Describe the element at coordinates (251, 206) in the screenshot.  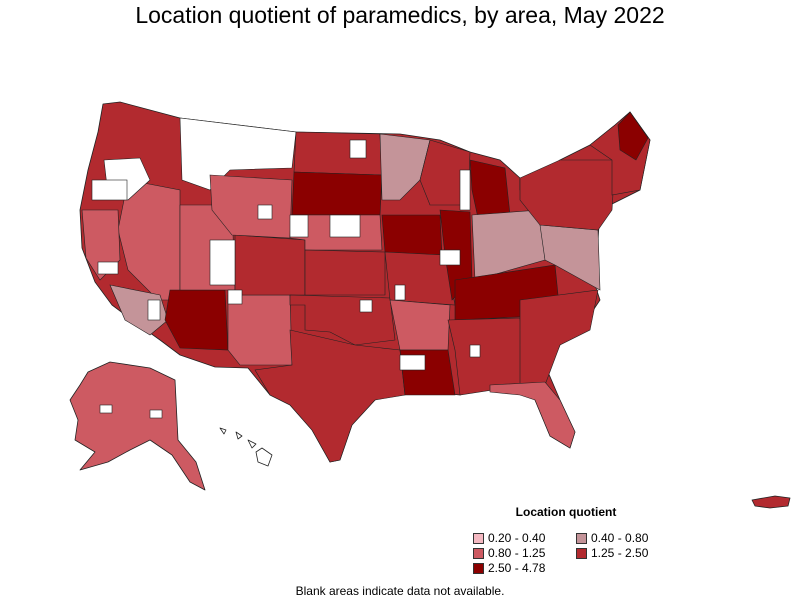
I see `region-wyoming` at that location.